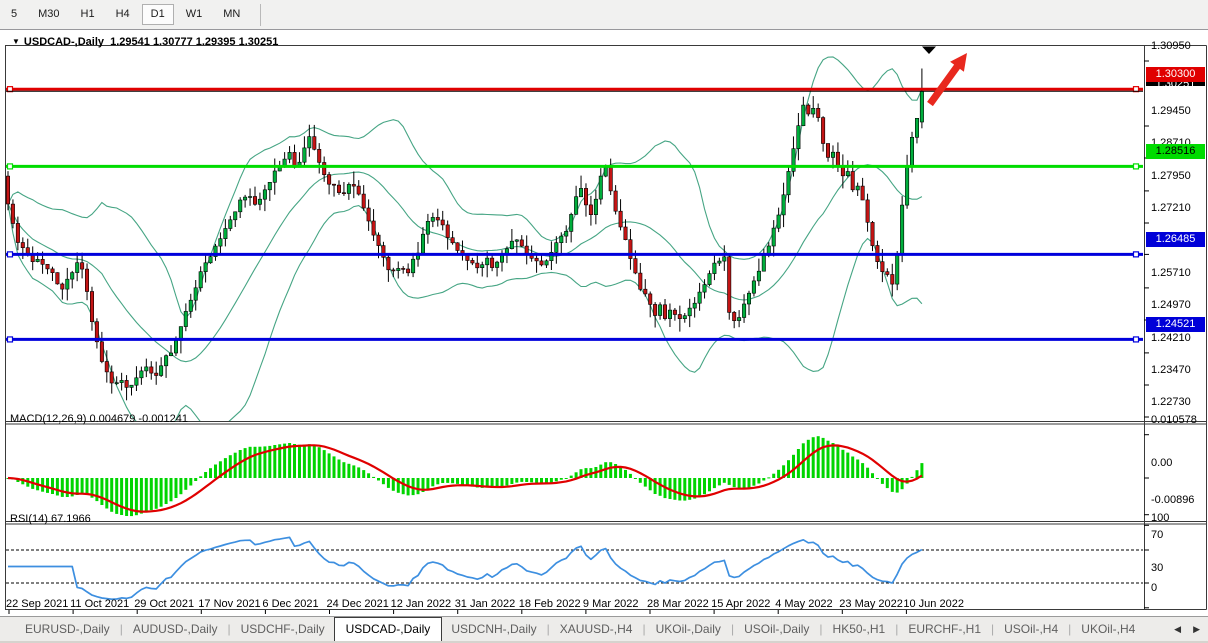  Describe the element at coordinates (1175, 151) in the screenshot. I see `price-badge-128516: 1.28516` at that location.